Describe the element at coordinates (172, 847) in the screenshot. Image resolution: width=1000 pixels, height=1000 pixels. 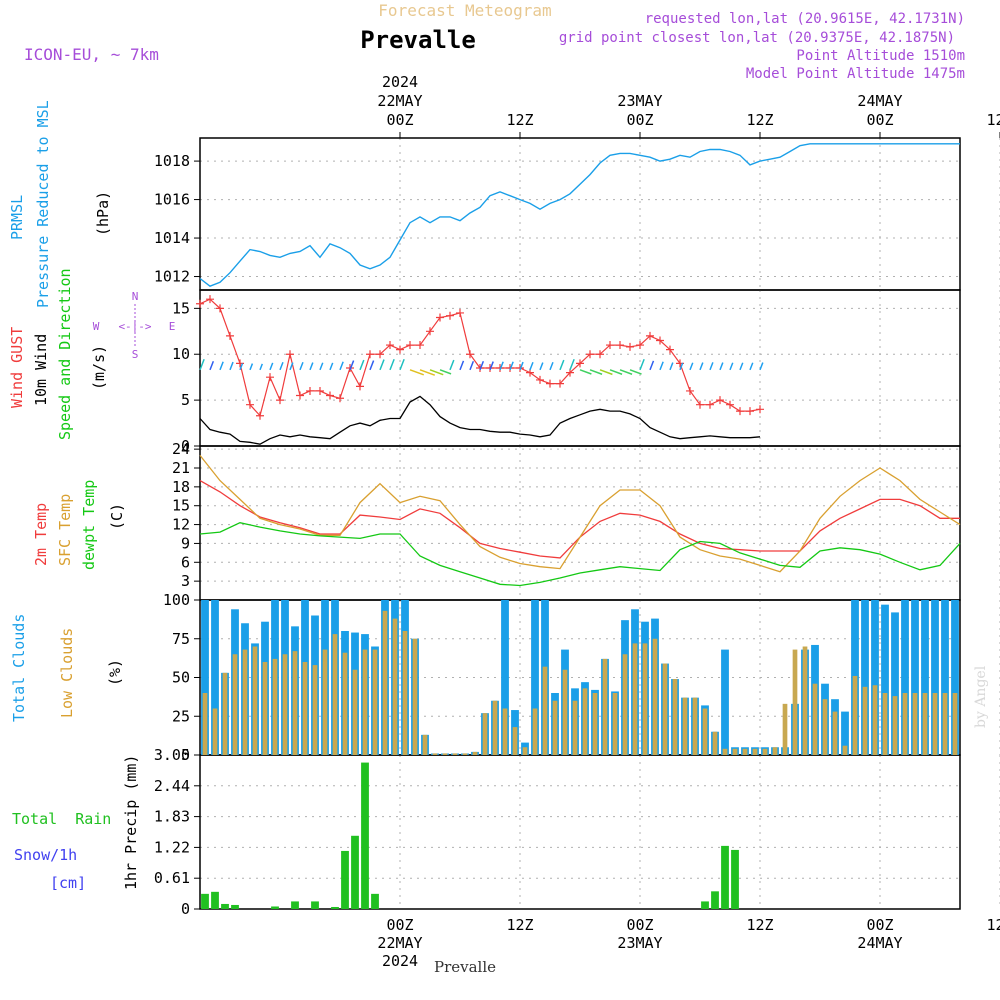
I see `y-tick-label: 1.22` at that location.